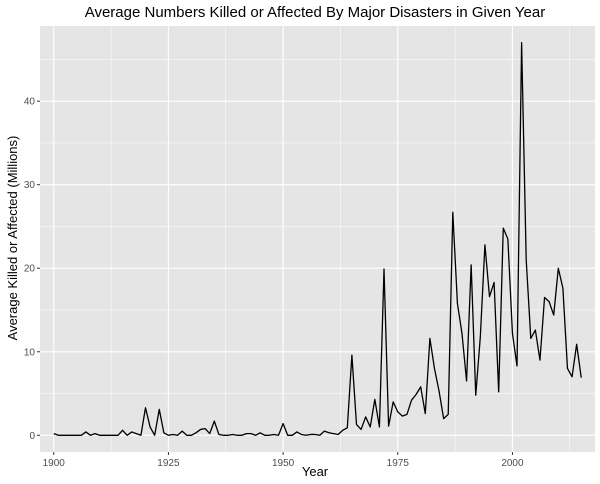  Describe the element at coordinates (54, 463) in the screenshot. I see `x-tick-label: 1900` at that location.